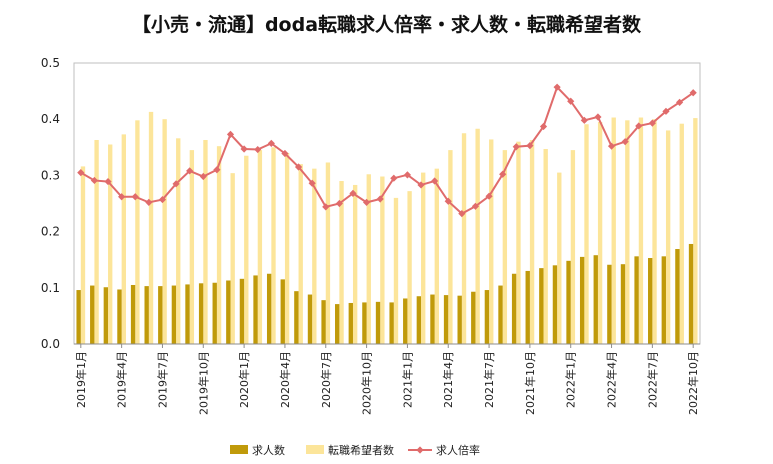  What do you see at coordinates (386, 25) in the screenshot?
I see `chart-title: 【小売・流通】doda転職求人倍率・求人数・転職希望者数` at bounding box center [386, 25].